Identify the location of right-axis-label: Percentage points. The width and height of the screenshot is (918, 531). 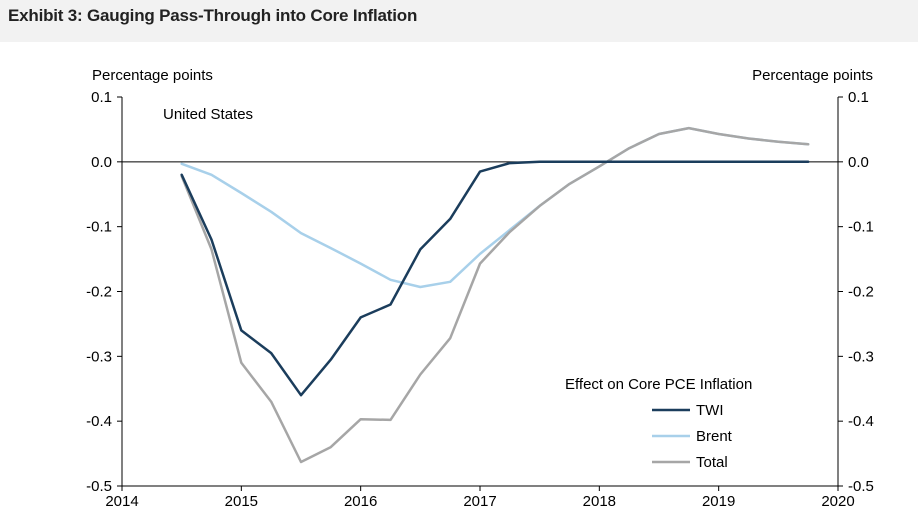
(812, 75).